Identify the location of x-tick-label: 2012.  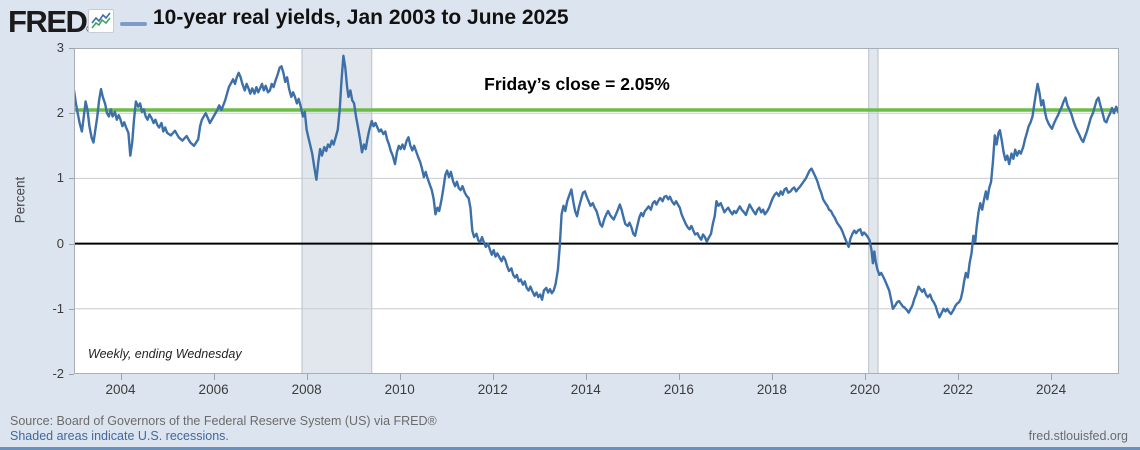
(492, 389).